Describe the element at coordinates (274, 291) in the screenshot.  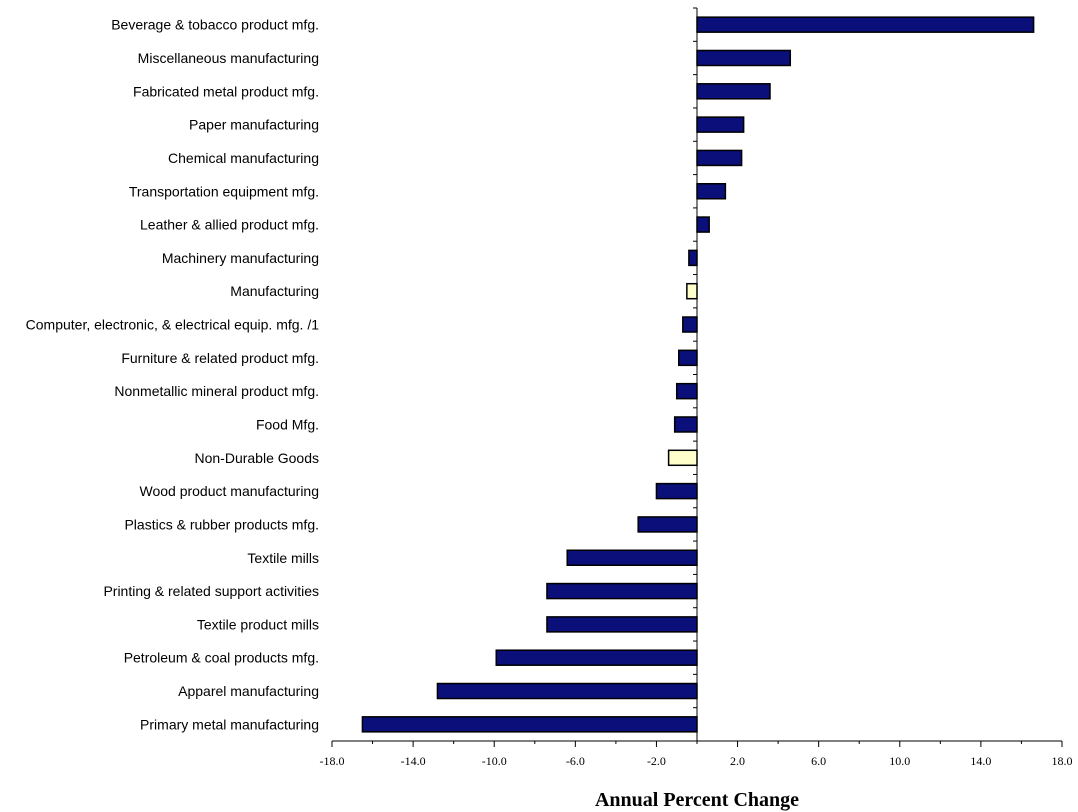
I see `category-label: Manufacturing` at that location.